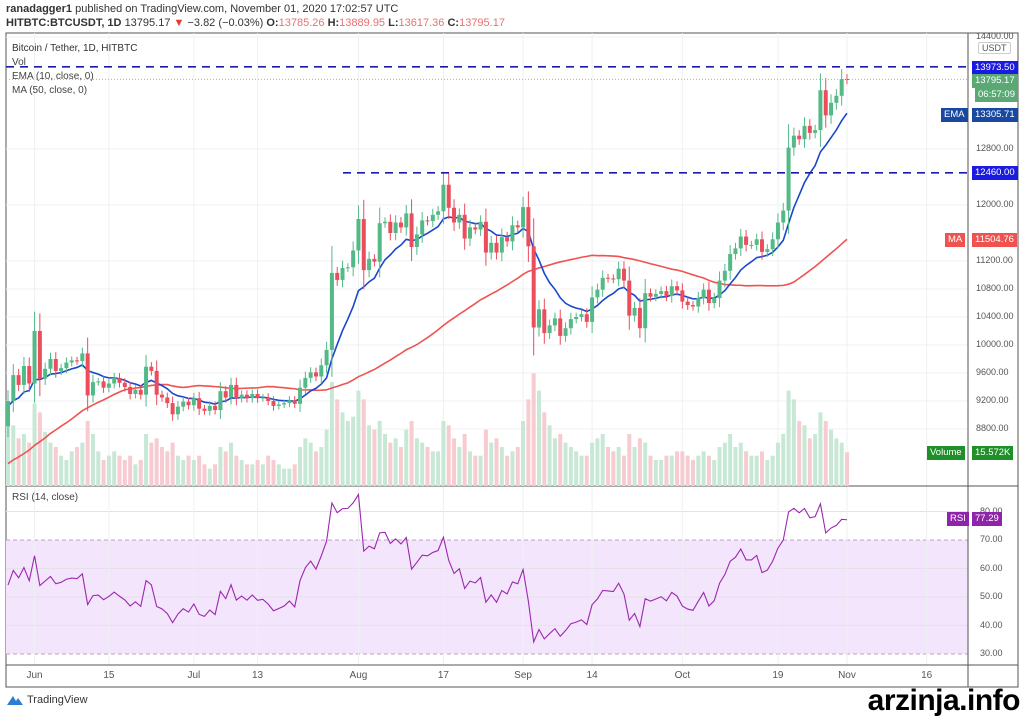 The image size is (1024, 718). Describe the element at coordinates (53, 76) in the screenshot. I see `legend-ema: EMA (10, close, 0)` at that location.